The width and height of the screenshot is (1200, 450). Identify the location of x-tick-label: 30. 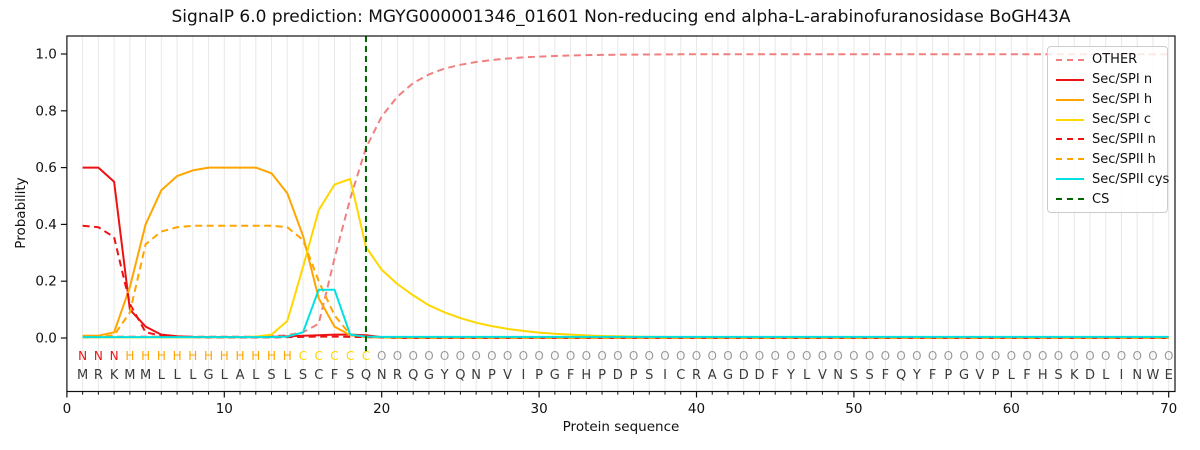
(539, 409).